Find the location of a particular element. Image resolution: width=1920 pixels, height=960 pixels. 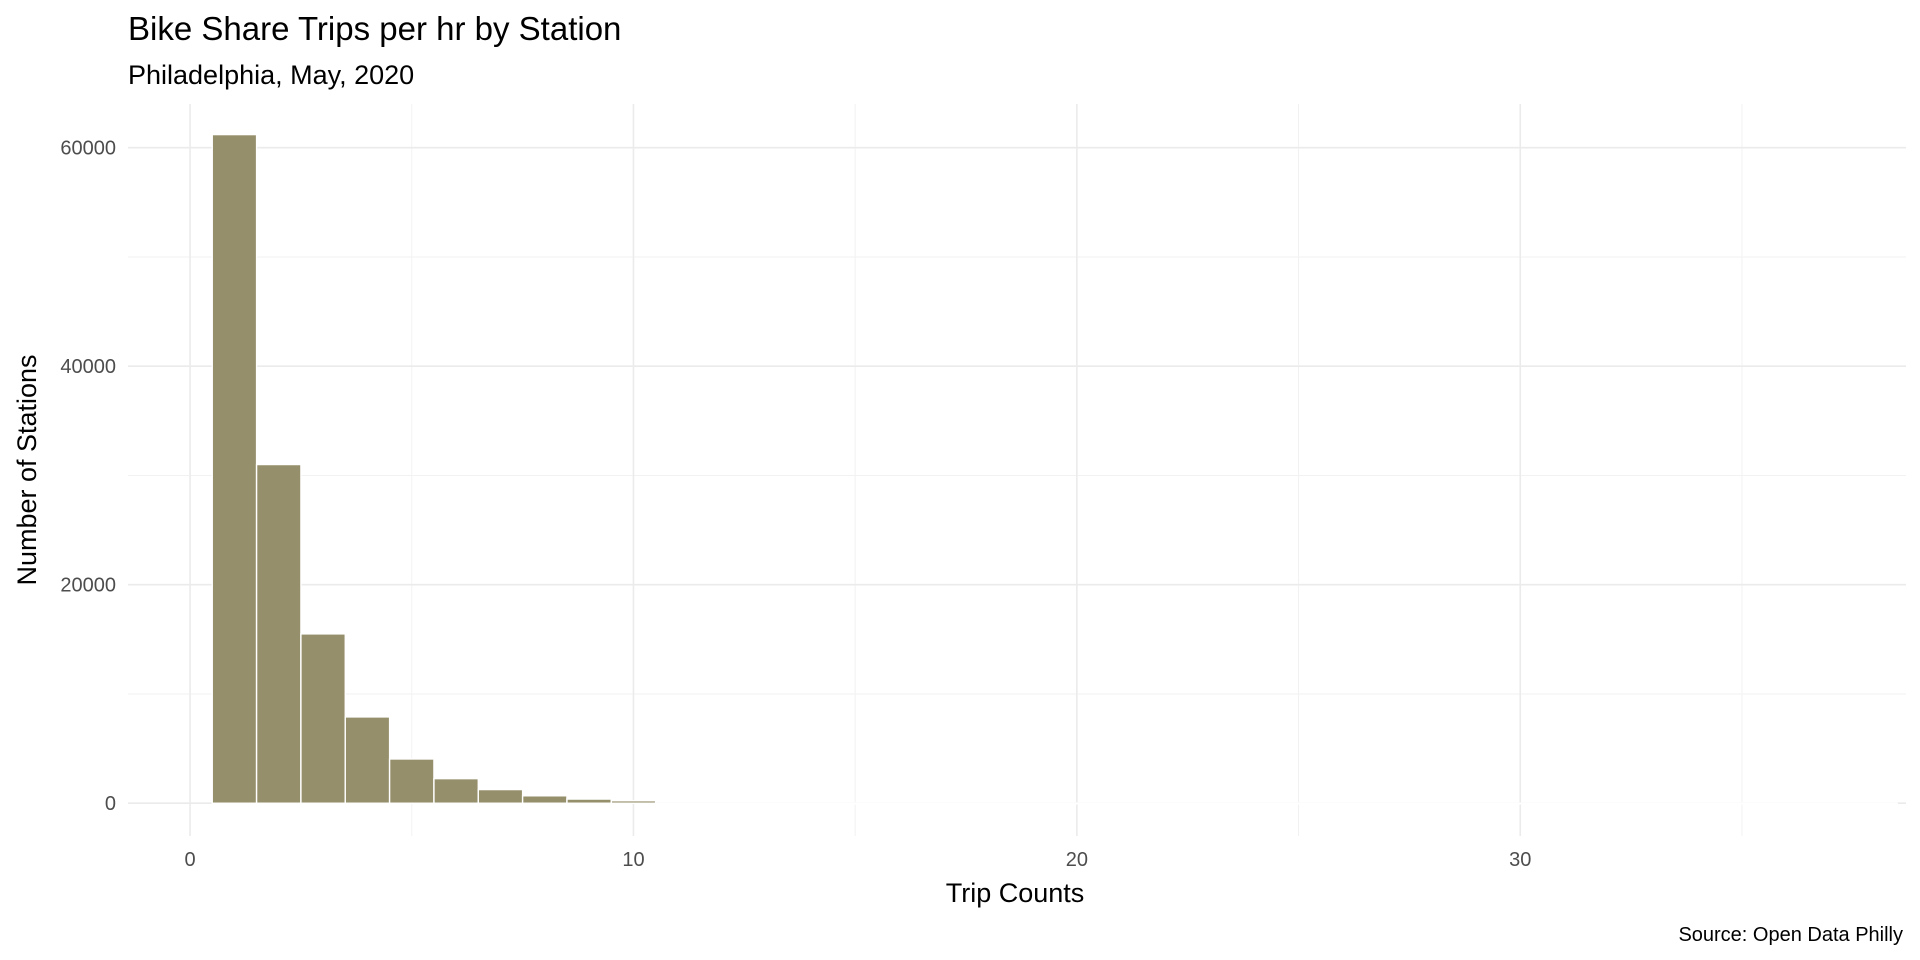

x-tick-label: 30 is located at coordinates (1520, 860).